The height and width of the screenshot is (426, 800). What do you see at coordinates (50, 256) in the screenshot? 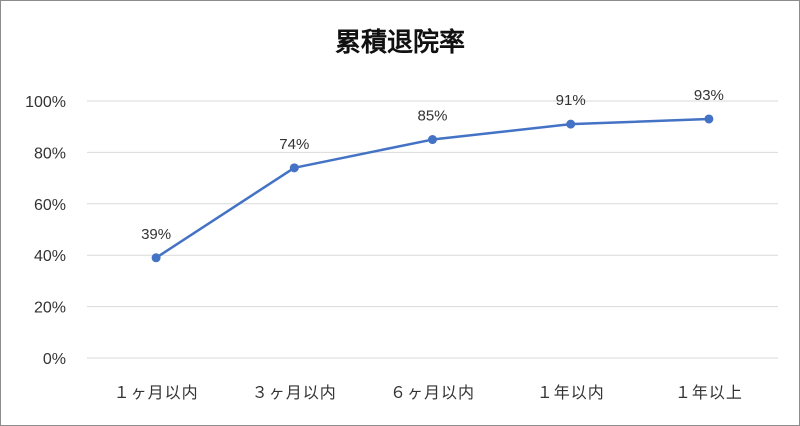
I see `y-tick-label: 40%` at bounding box center [50, 256].